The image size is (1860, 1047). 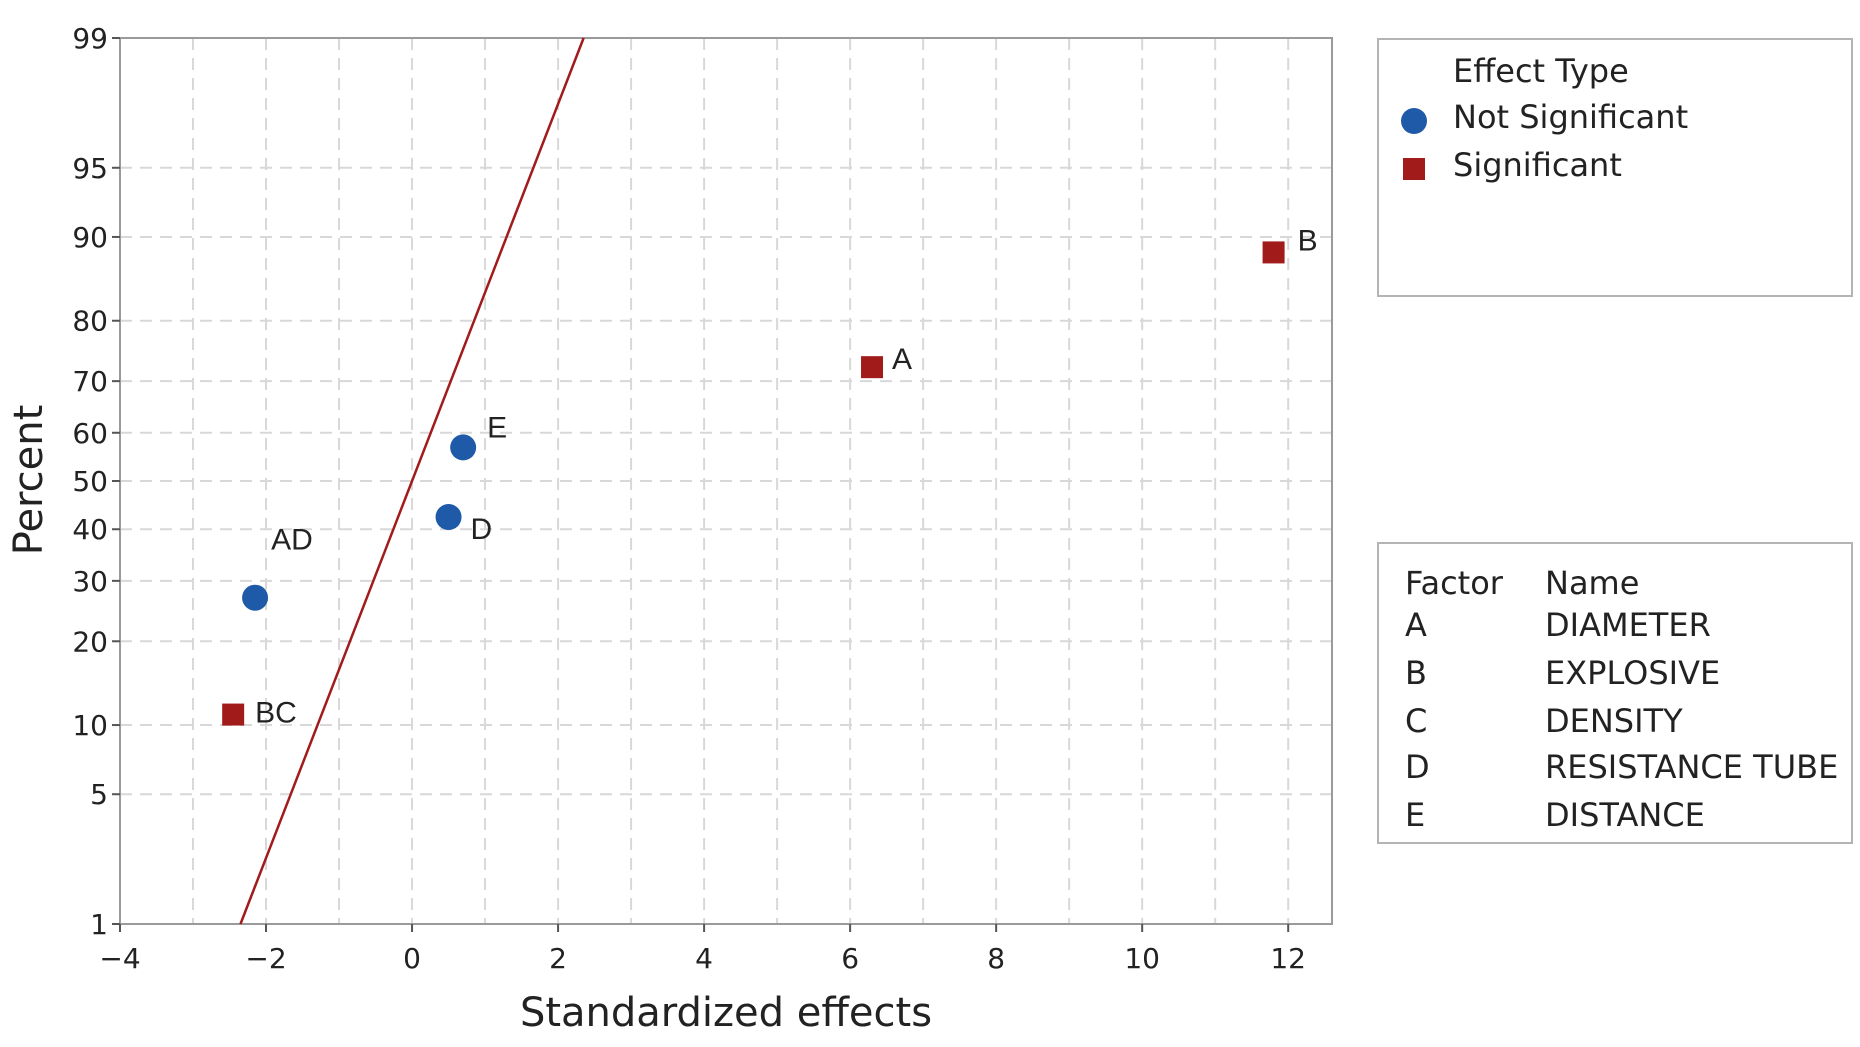 I want to click on significant-marker-icon, so click(x=1414, y=169).